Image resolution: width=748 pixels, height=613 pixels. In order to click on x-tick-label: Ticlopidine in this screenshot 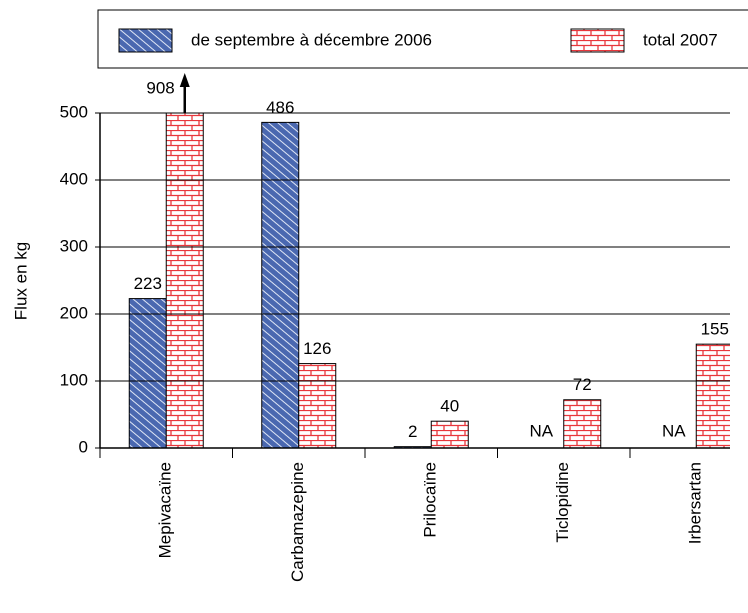, I will do `click(562, 502)`.